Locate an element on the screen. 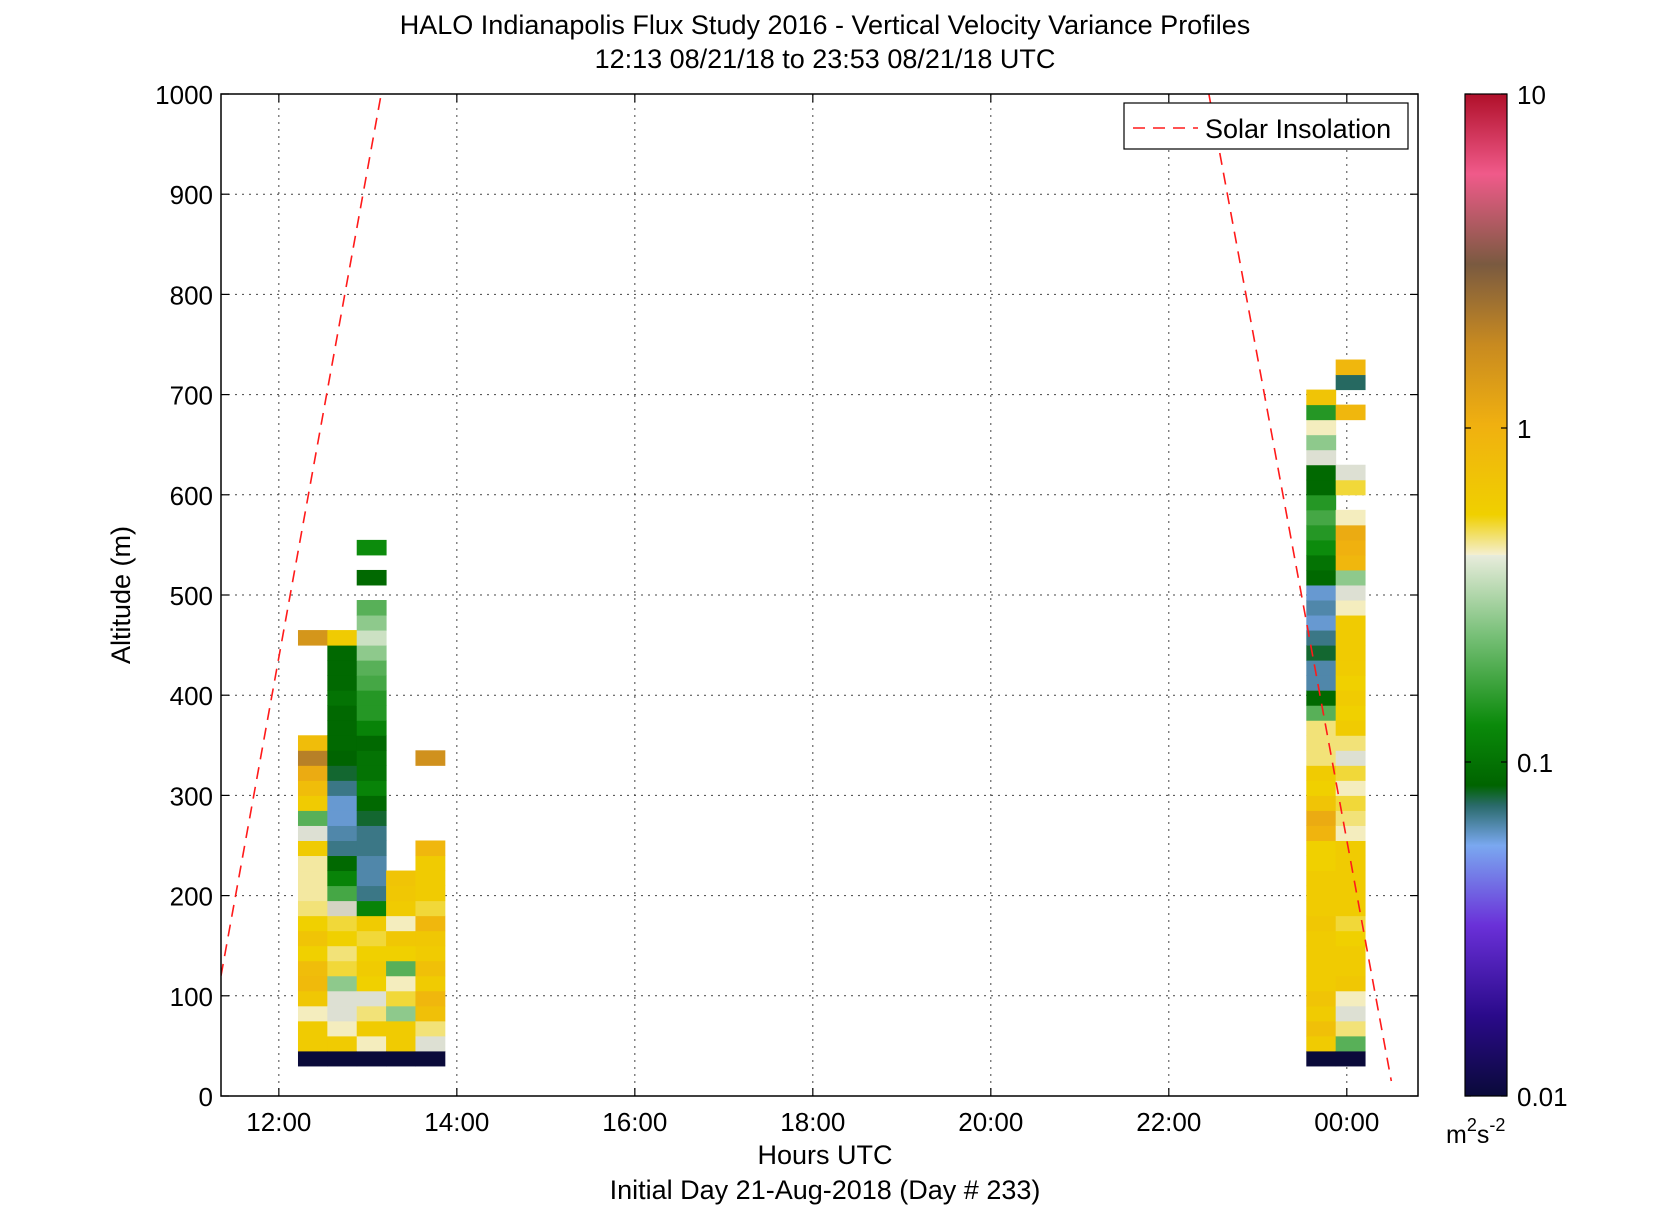  legend-label: Solar Insolation is located at coordinates (1298, 129).